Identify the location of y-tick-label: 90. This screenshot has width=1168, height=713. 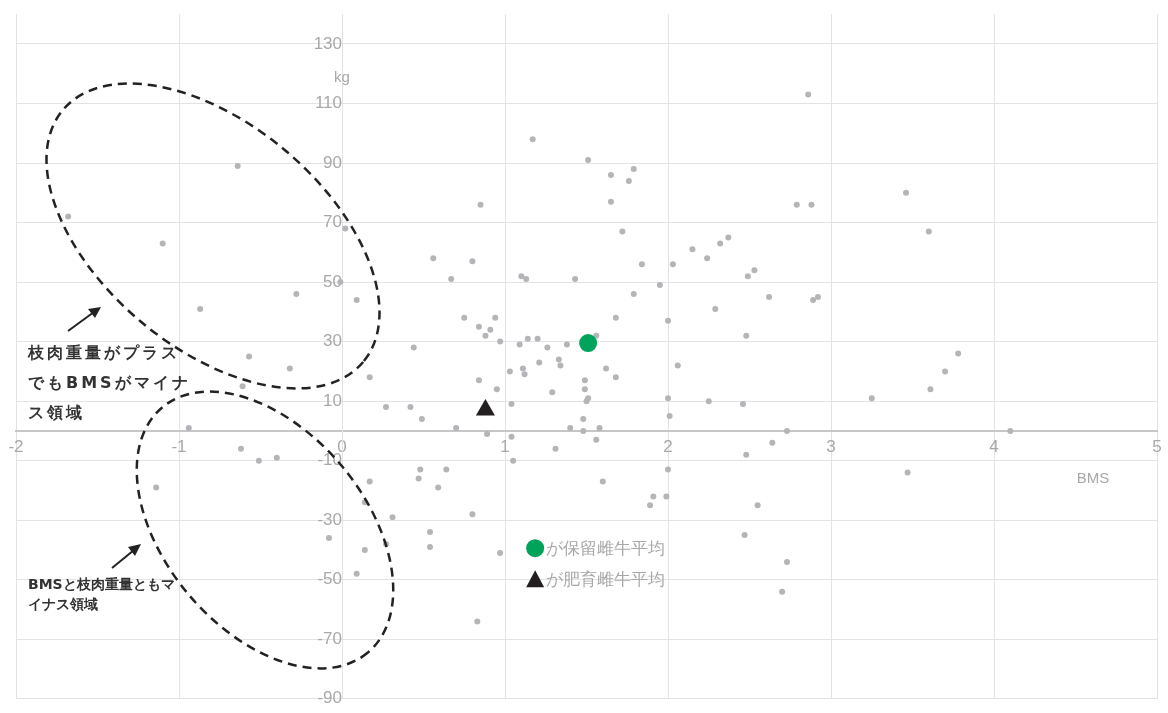
(332, 162).